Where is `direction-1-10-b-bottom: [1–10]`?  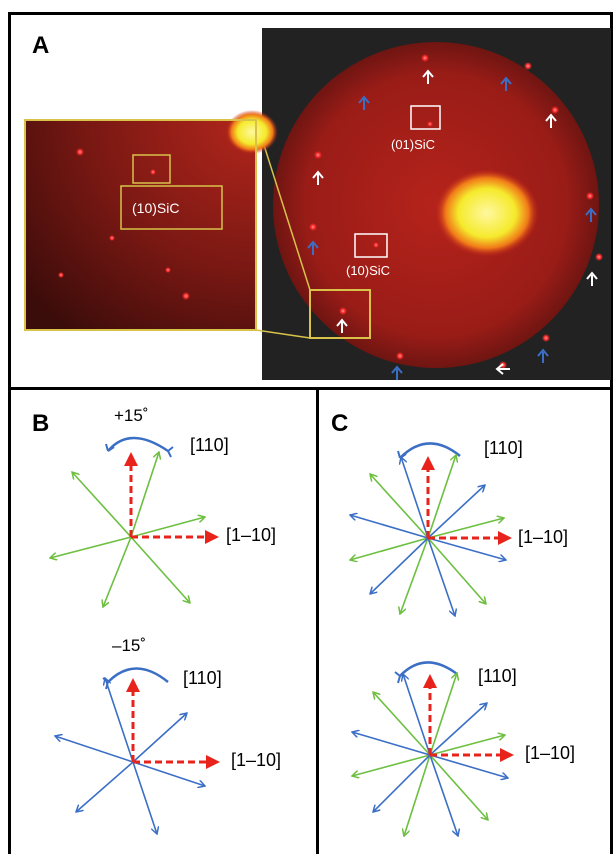 direction-1-10-b-bottom: [1–10] is located at coordinates (256, 760).